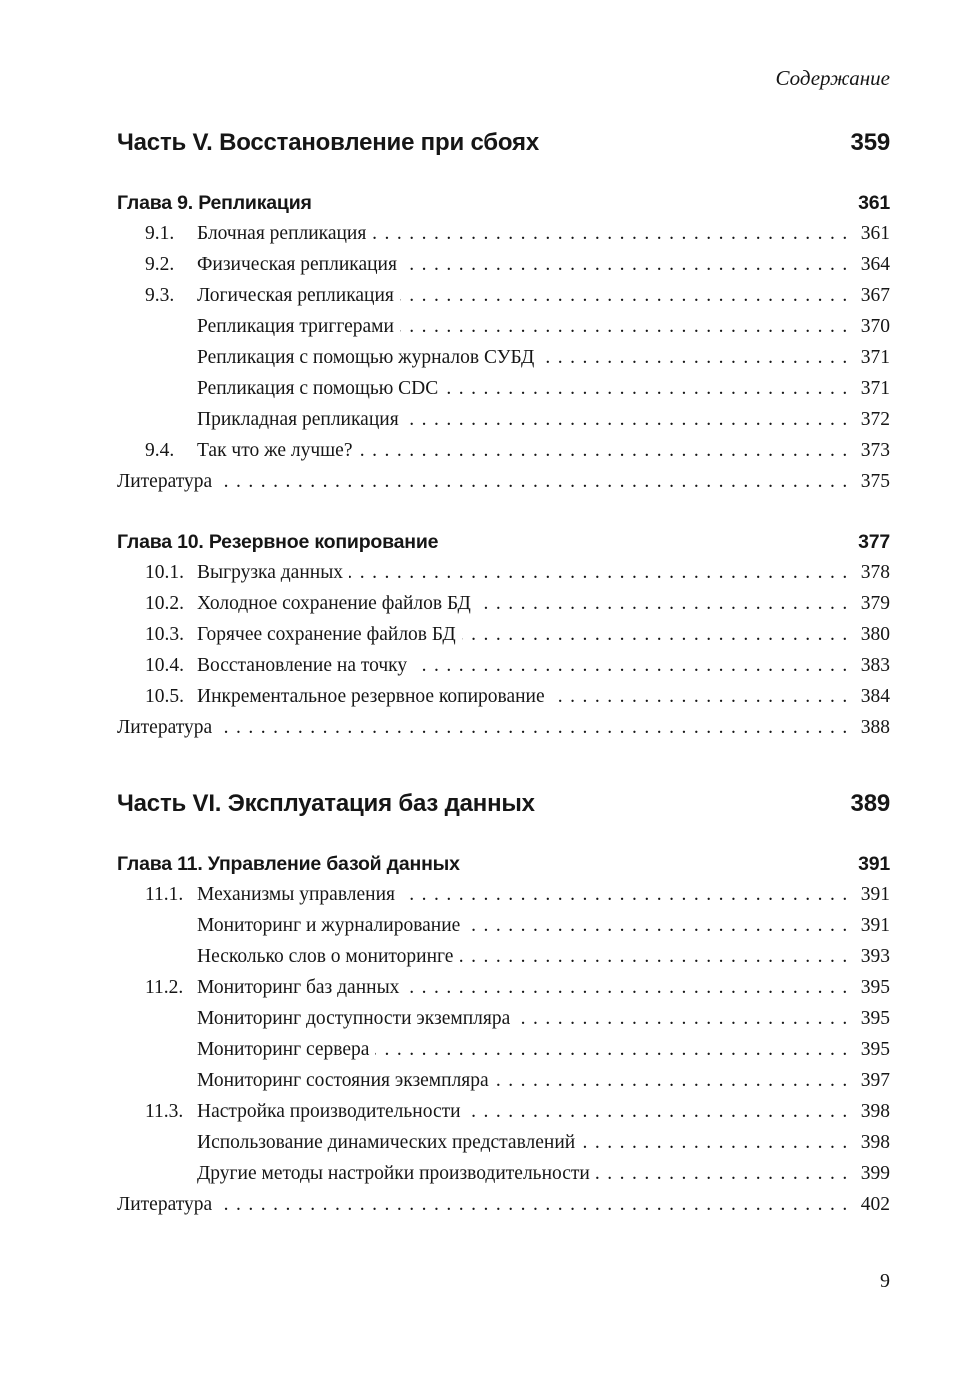  What do you see at coordinates (295, 295) in the screenshot?
I see `toc-entry-title: Логическая репликация` at bounding box center [295, 295].